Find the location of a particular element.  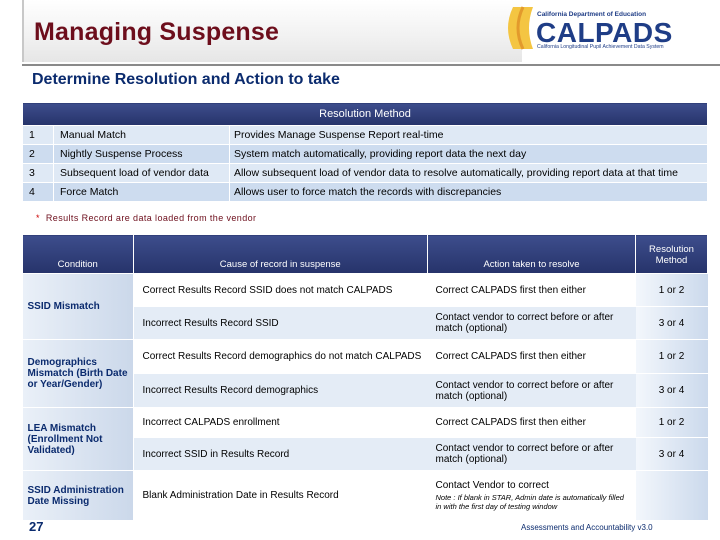

method-name: Manual Match is located at coordinates (141, 135).